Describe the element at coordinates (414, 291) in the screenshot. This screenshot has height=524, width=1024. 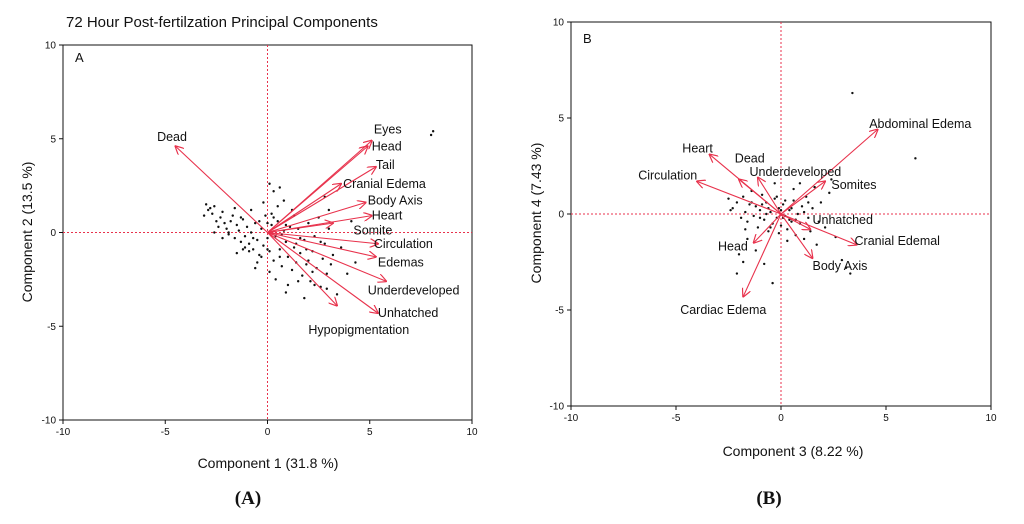
I see `panel-a-vector-label-underdeveloped: Underdeveloped` at that location.